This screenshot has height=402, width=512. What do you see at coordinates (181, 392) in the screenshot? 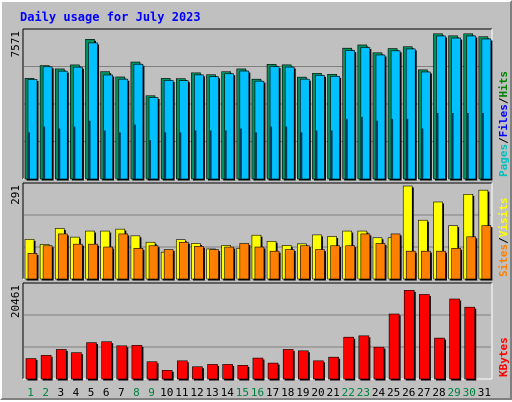
I see `x-tick-label-11: 11` at bounding box center [181, 392].